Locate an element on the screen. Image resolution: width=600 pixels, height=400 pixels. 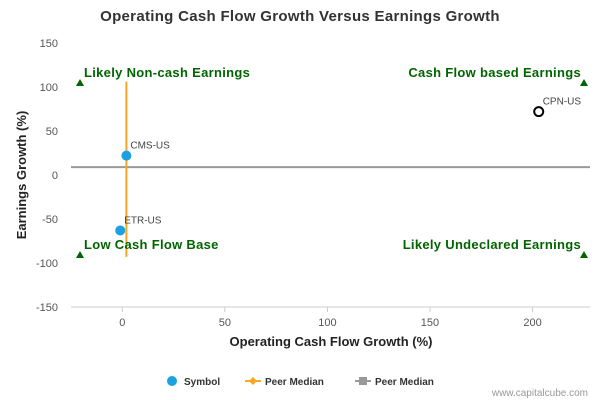
legend: Symbol Peer Median Peer Median is located at coordinates (300, 382).